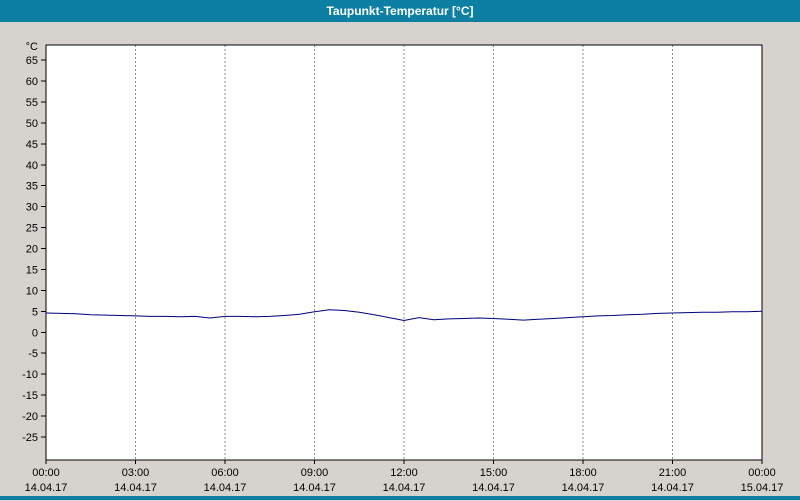 This screenshot has width=800, height=501. What do you see at coordinates (400, 498) in the screenshot?
I see `window-footer-bar` at bounding box center [400, 498].